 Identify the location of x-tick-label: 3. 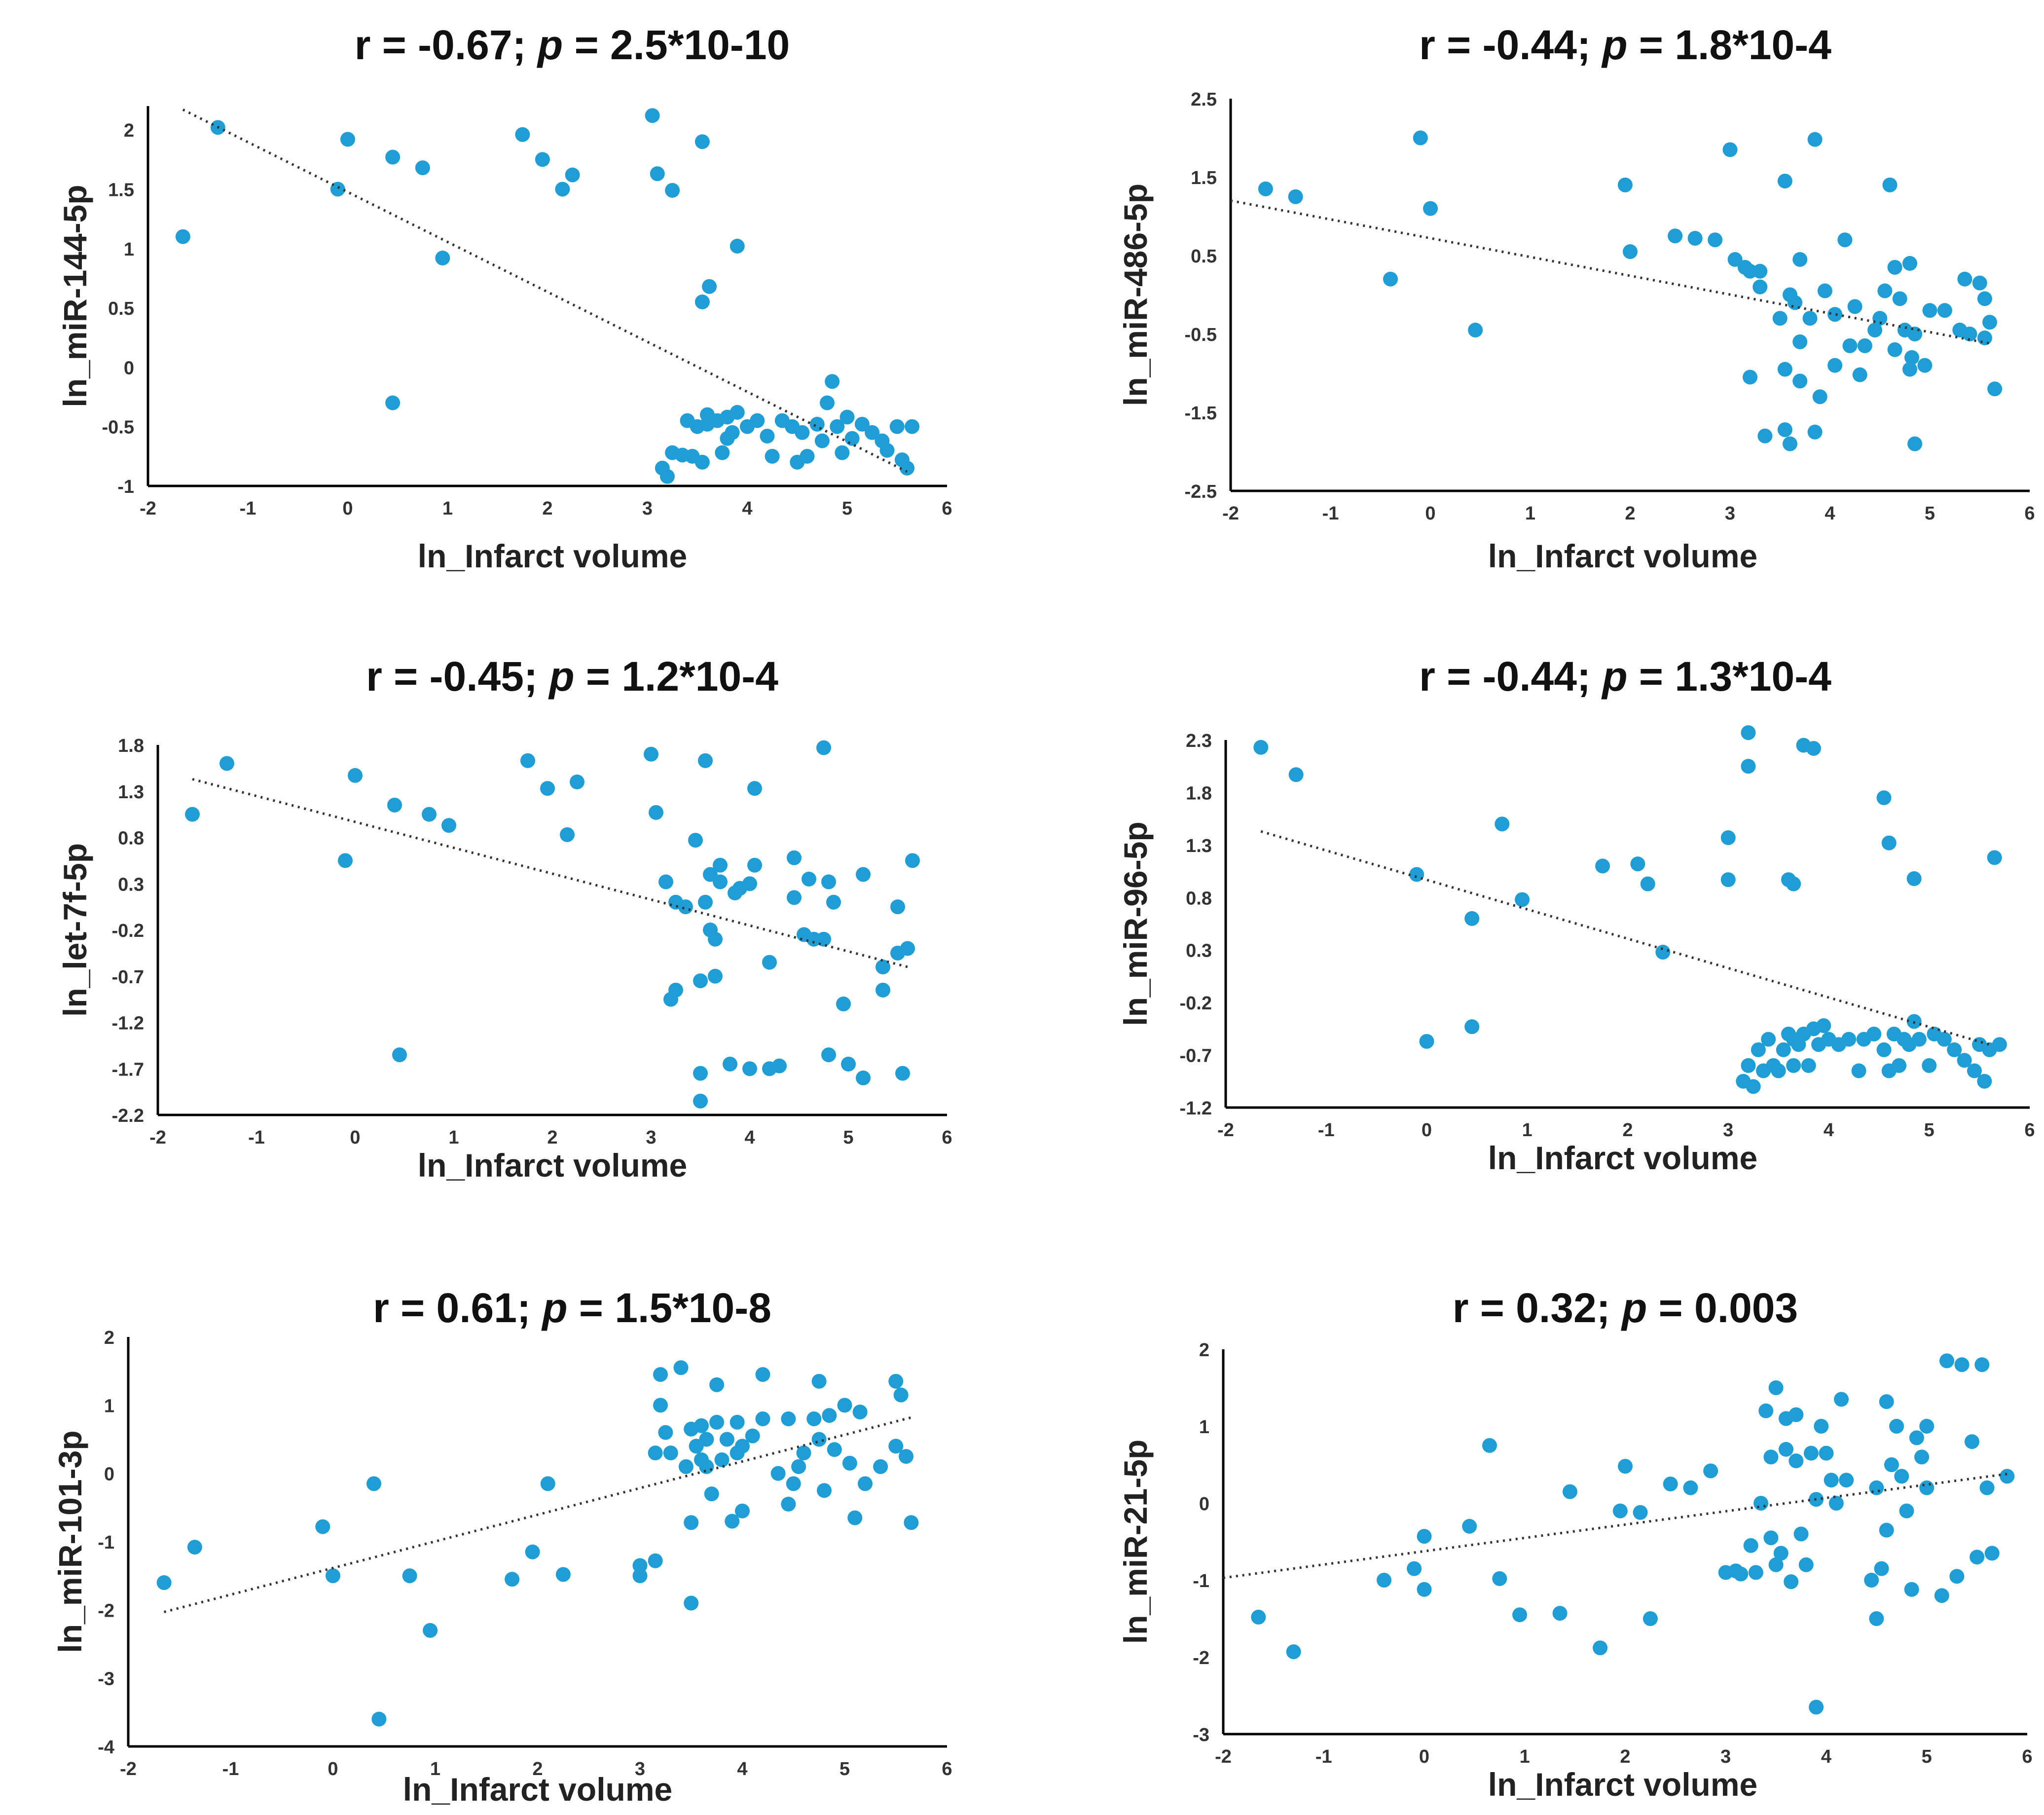
(648, 508).